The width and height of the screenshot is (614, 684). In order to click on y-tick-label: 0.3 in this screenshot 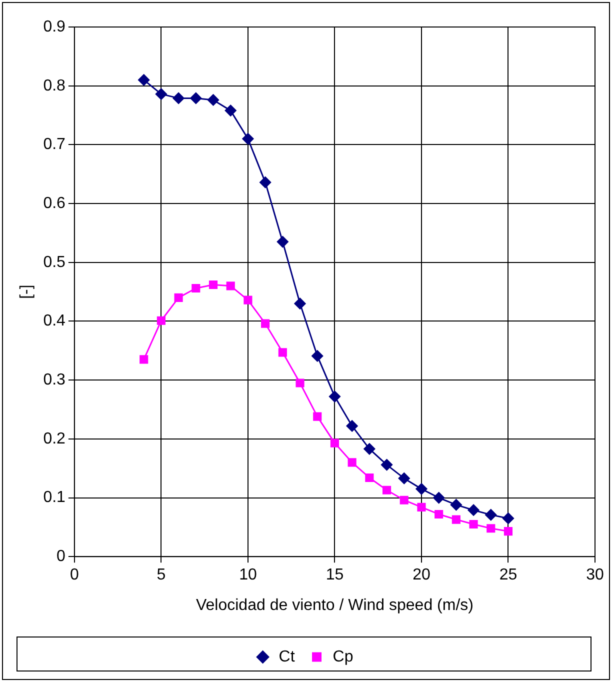, I will do `click(54, 379)`.